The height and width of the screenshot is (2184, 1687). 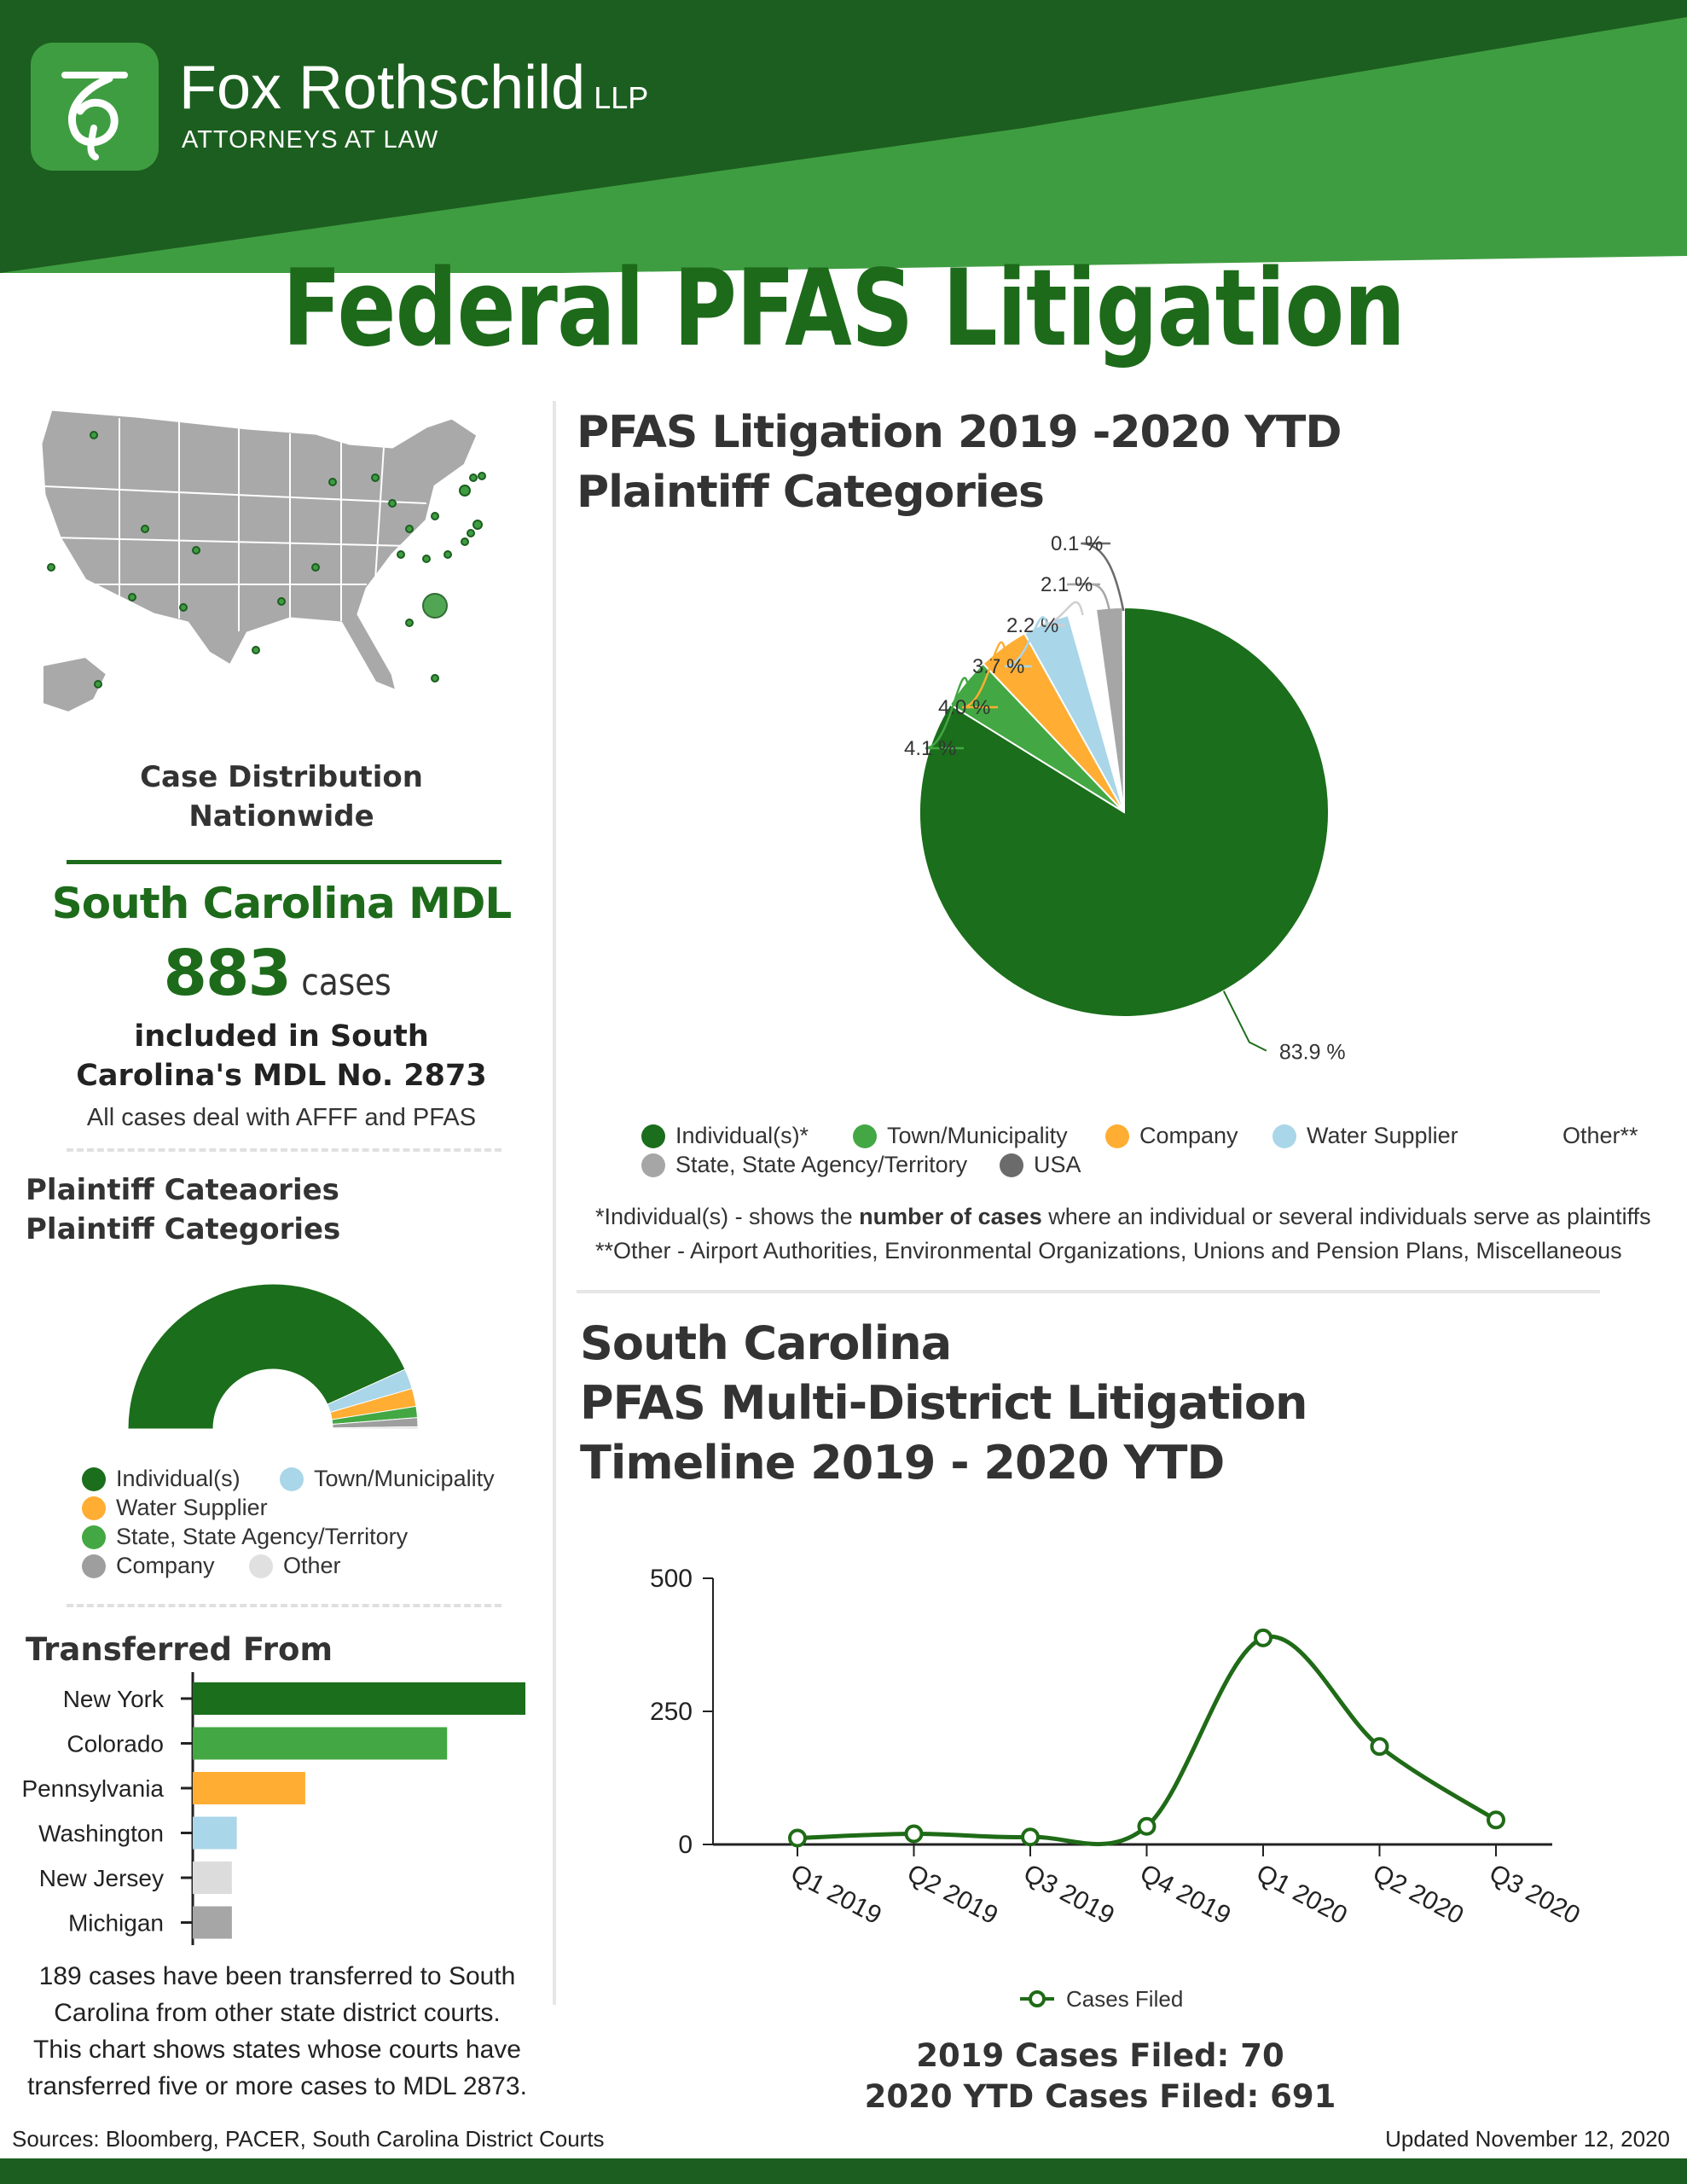 I want to click on legend-swatch-individual-s, so click(x=653, y=1136).